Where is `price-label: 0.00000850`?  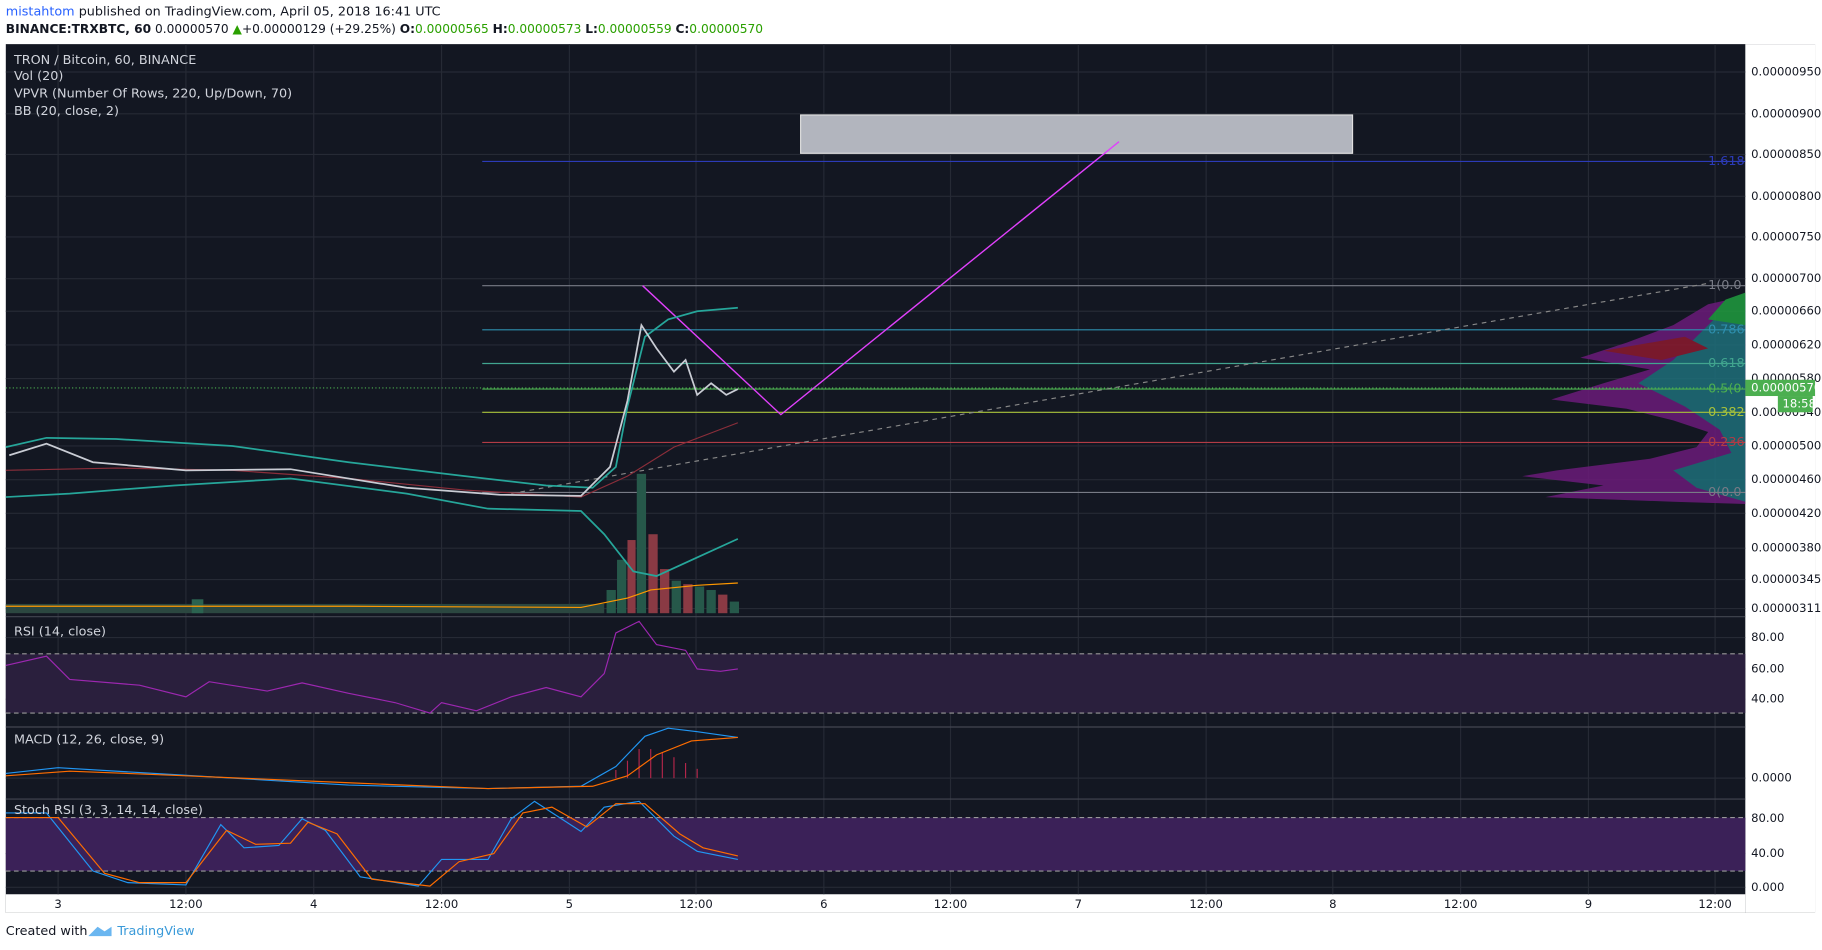 price-label: 0.00000850 is located at coordinates (1786, 154).